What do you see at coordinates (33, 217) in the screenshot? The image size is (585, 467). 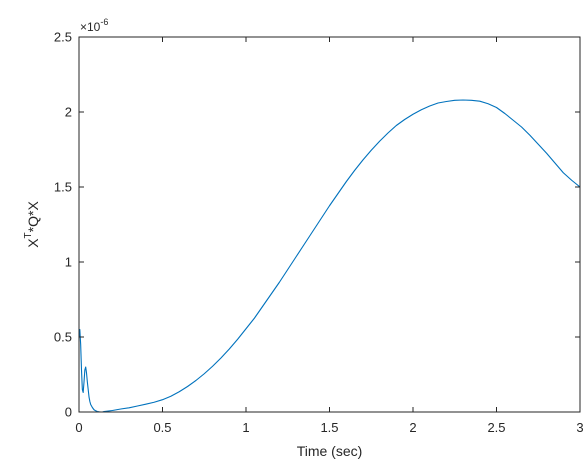 I see `y-axis-label-rest: *Q*X` at bounding box center [33, 217].